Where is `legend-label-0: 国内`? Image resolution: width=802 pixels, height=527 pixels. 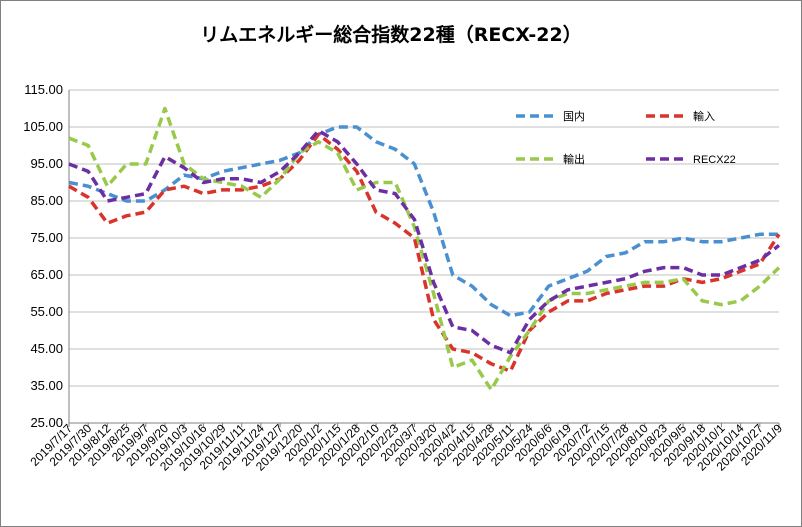
legend-label-0: 国内 is located at coordinates (574, 116).